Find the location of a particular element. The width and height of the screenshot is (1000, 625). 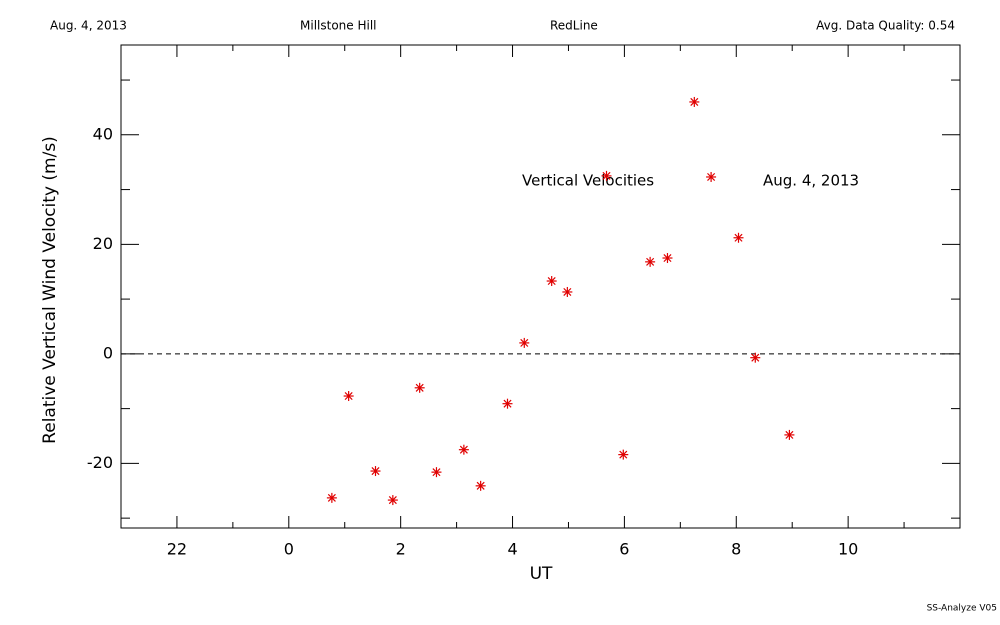

y-tick-label: 20 is located at coordinates (103, 243).